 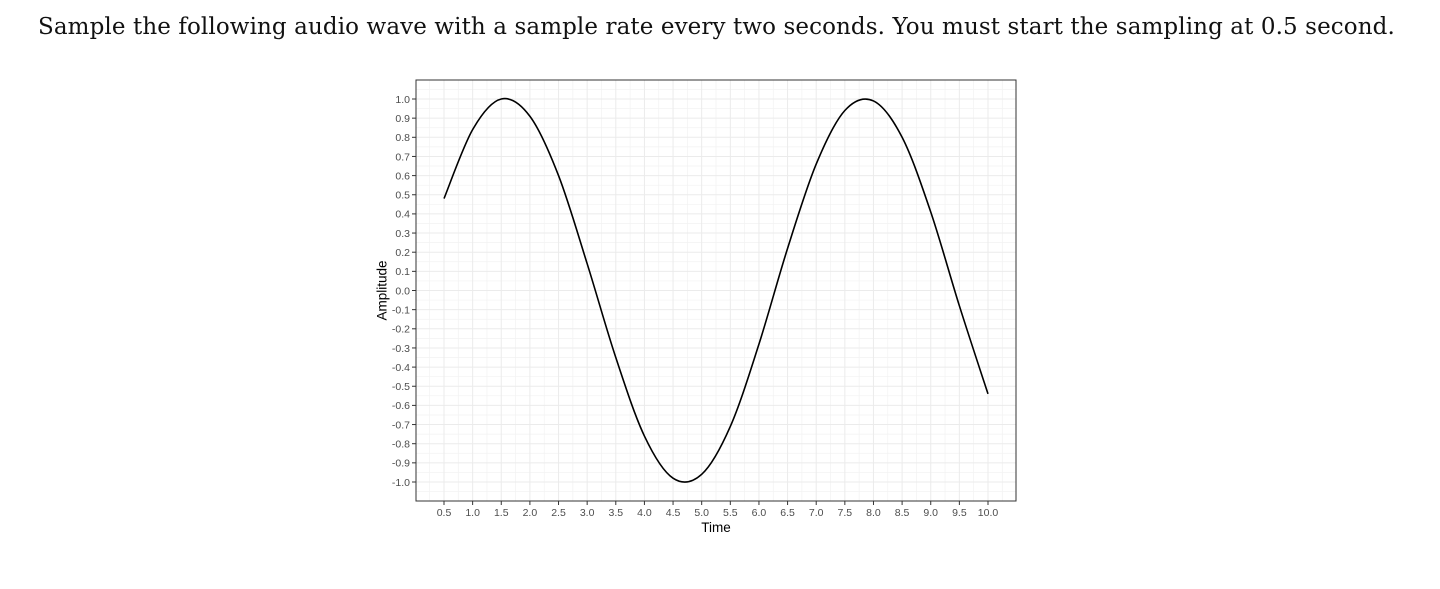 What do you see at coordinates (988, 513) in the screenshot?
I see `x-tick-label: 10.0` at bounding box center [988, 513].